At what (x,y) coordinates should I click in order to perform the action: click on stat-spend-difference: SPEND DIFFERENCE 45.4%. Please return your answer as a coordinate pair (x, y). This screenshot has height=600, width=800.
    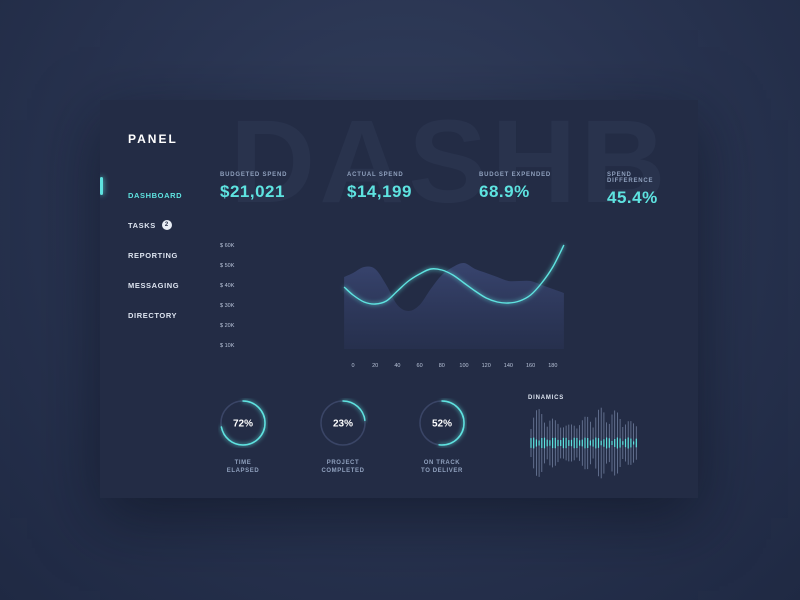
    Looking at the image, I should click on (643, 190).